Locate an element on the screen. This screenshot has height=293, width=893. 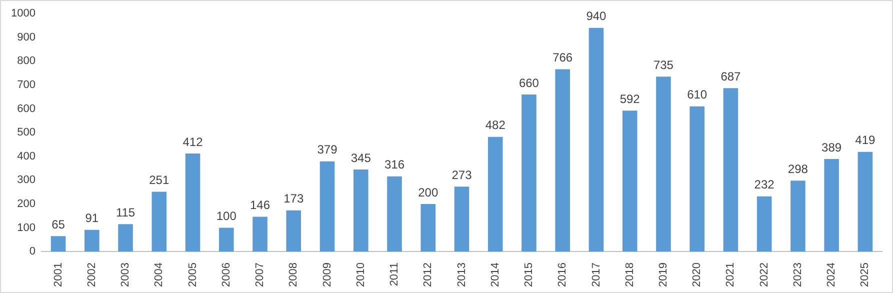
x-tick-label: 2020 is located at coordinates (697, 275).